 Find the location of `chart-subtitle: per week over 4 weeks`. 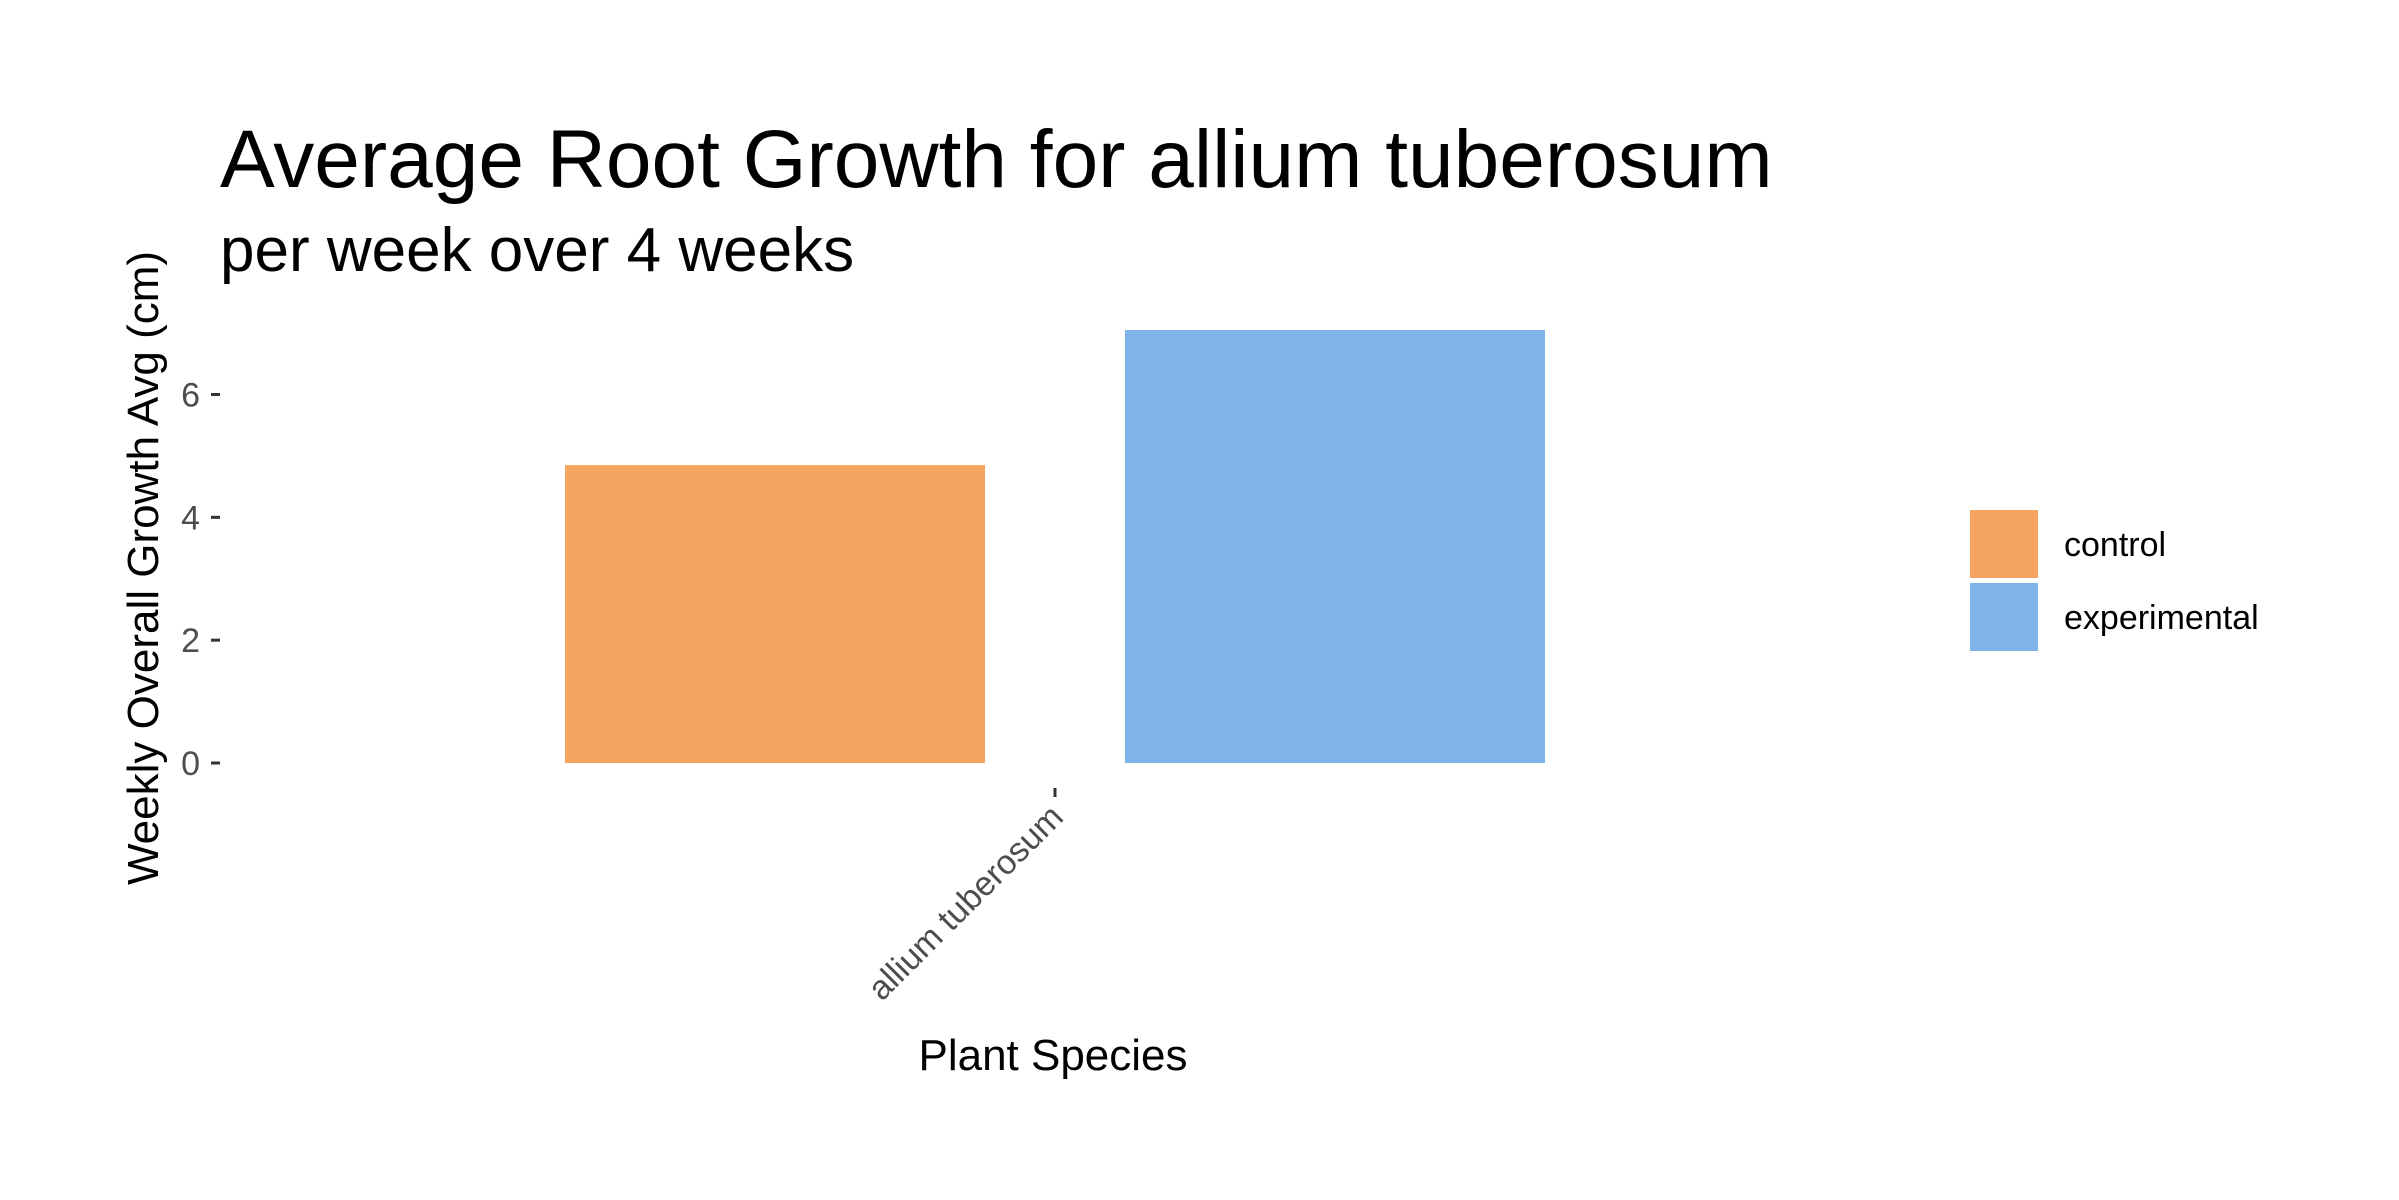

chart-subtitle: per week over 4 weeks is located at coordinates (537, 250).